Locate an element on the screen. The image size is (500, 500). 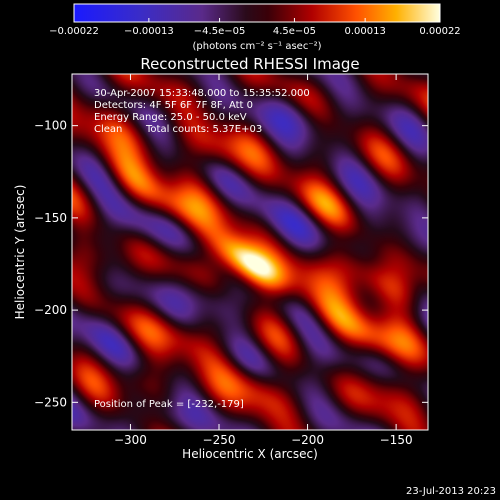
chart-title: Reconstructed RHESSI Image is located at coordinates (249, 64).